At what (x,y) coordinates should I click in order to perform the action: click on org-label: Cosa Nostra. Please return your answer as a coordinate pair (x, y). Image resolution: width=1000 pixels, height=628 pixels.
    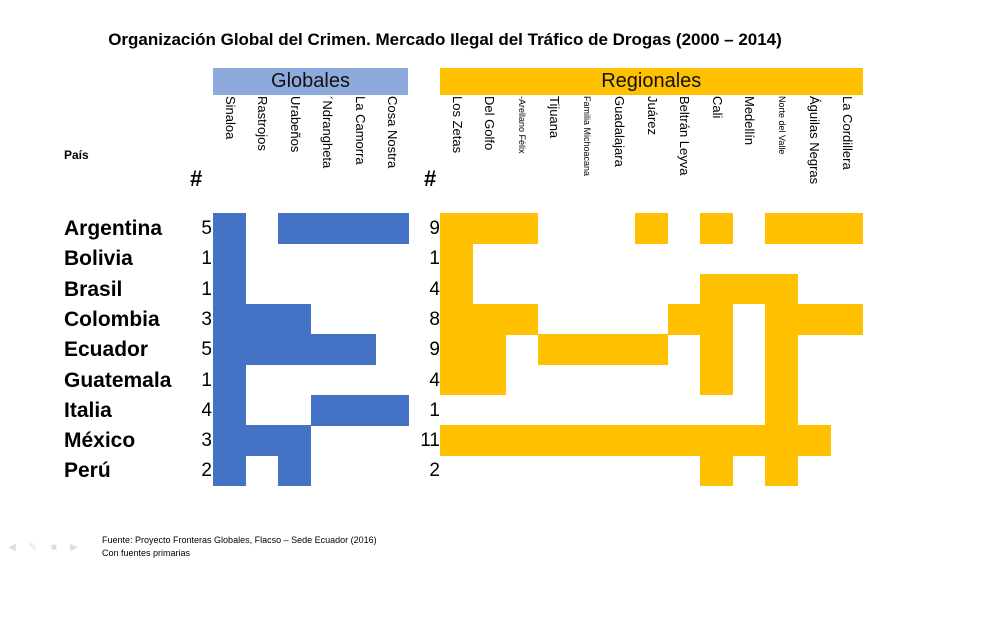
    Looking at the image, I should click on (392, 132).